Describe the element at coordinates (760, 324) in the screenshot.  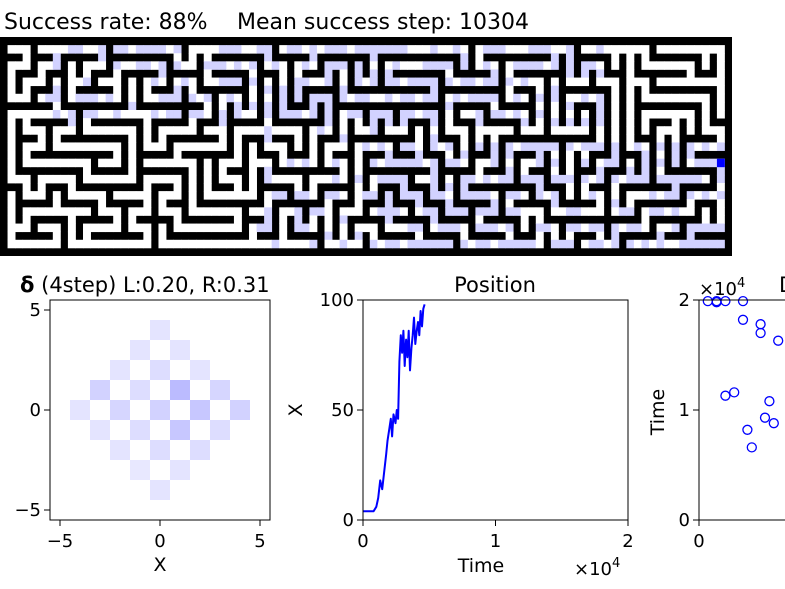
I see `scatter-point` at that location.